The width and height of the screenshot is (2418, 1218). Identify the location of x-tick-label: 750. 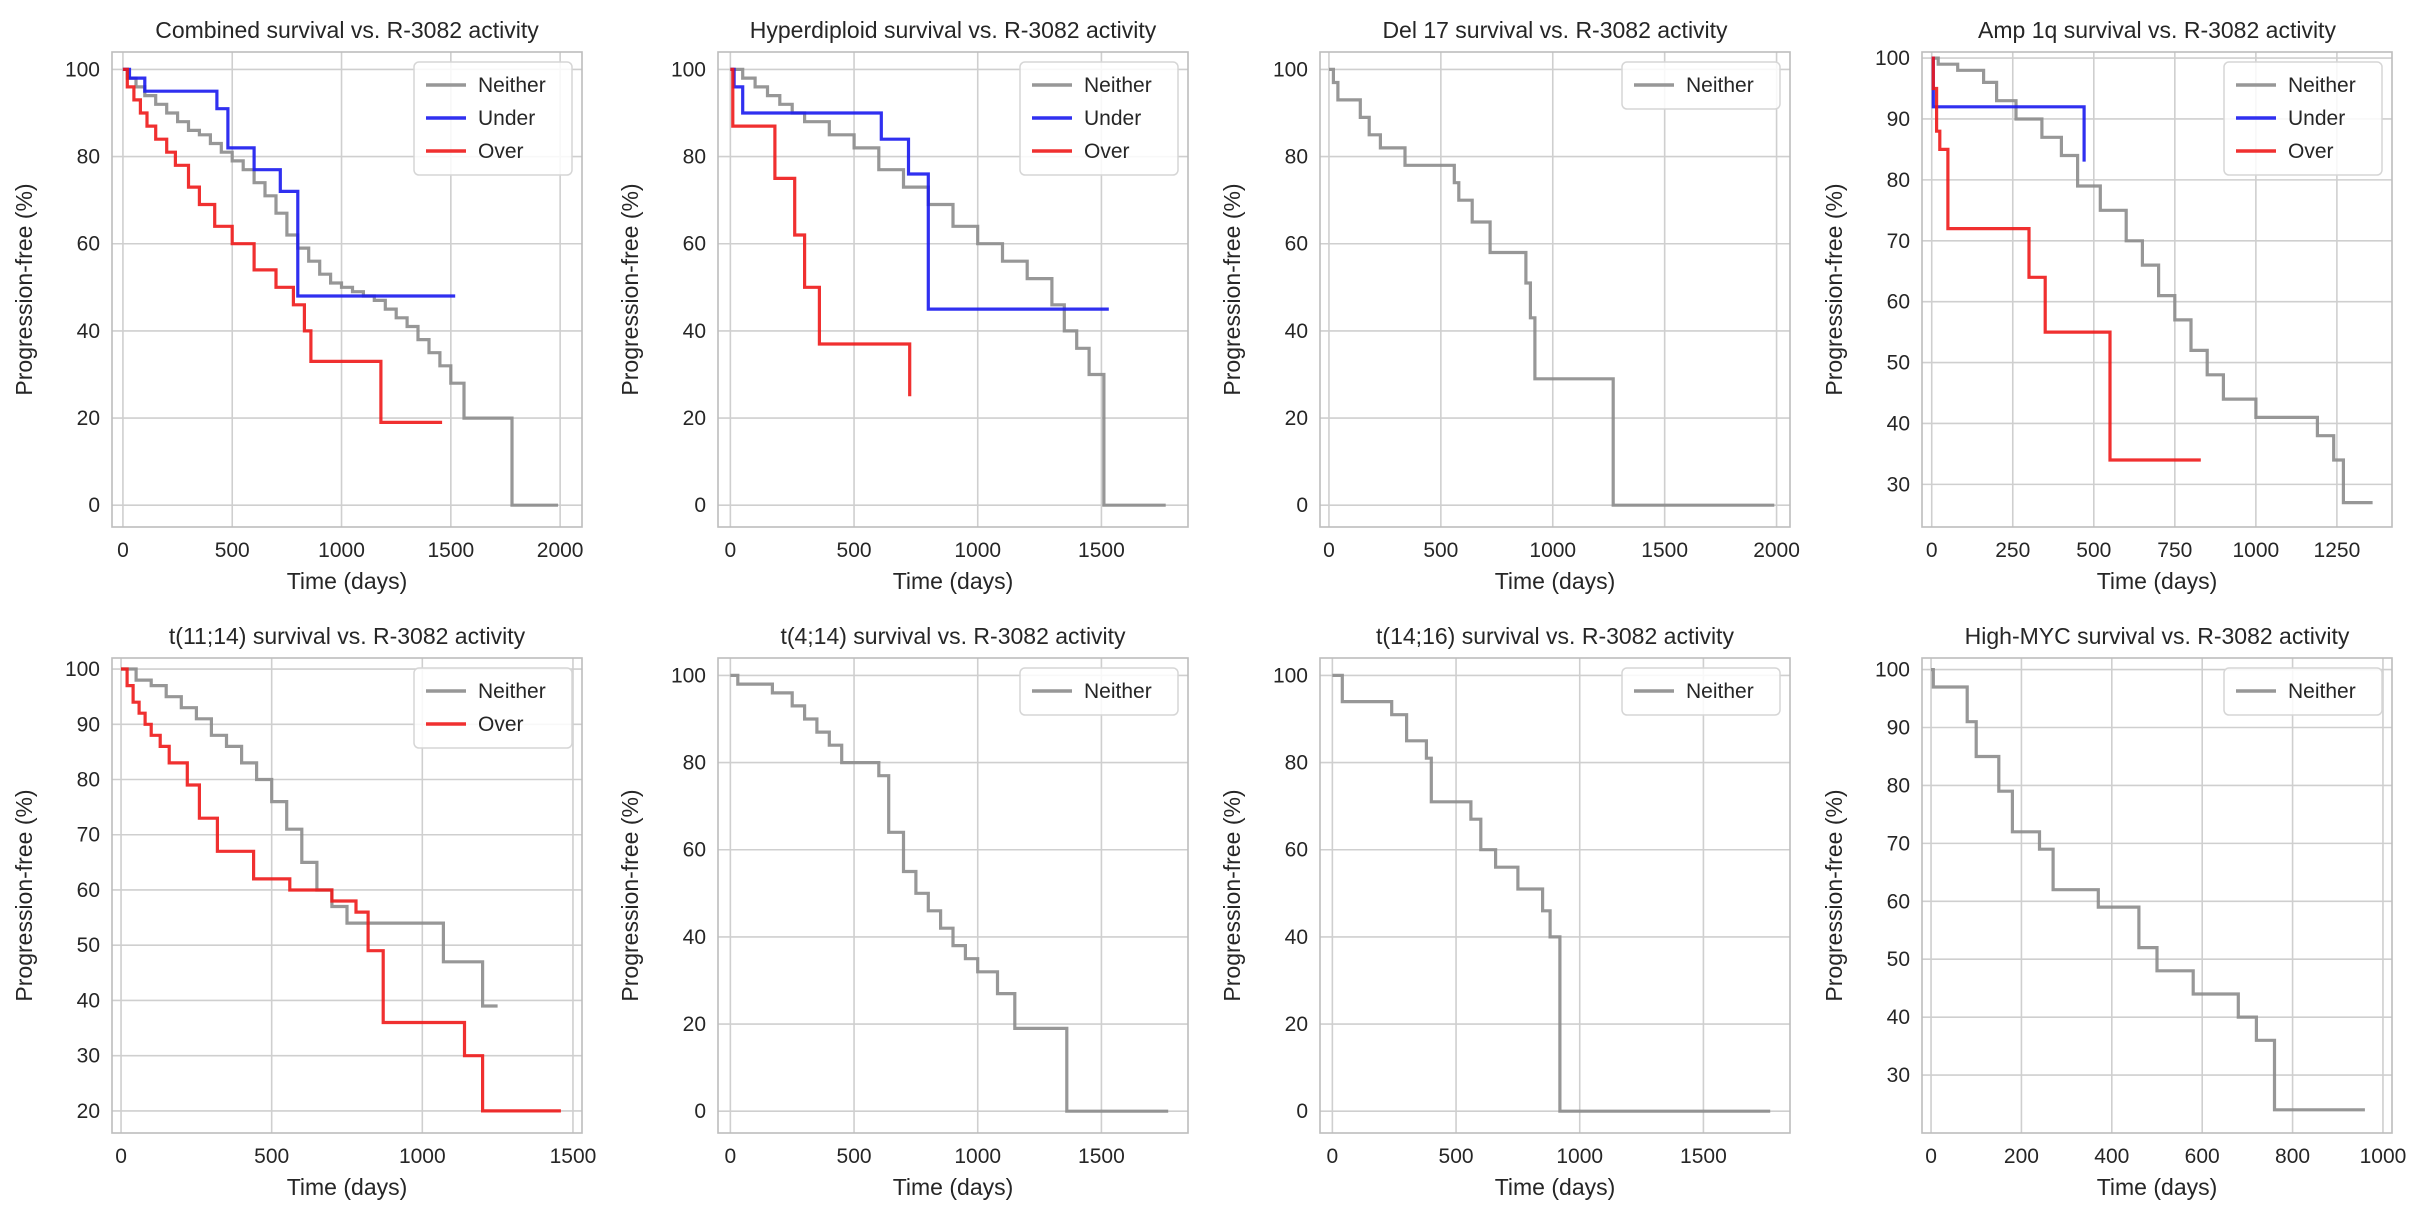
(2174, 550).